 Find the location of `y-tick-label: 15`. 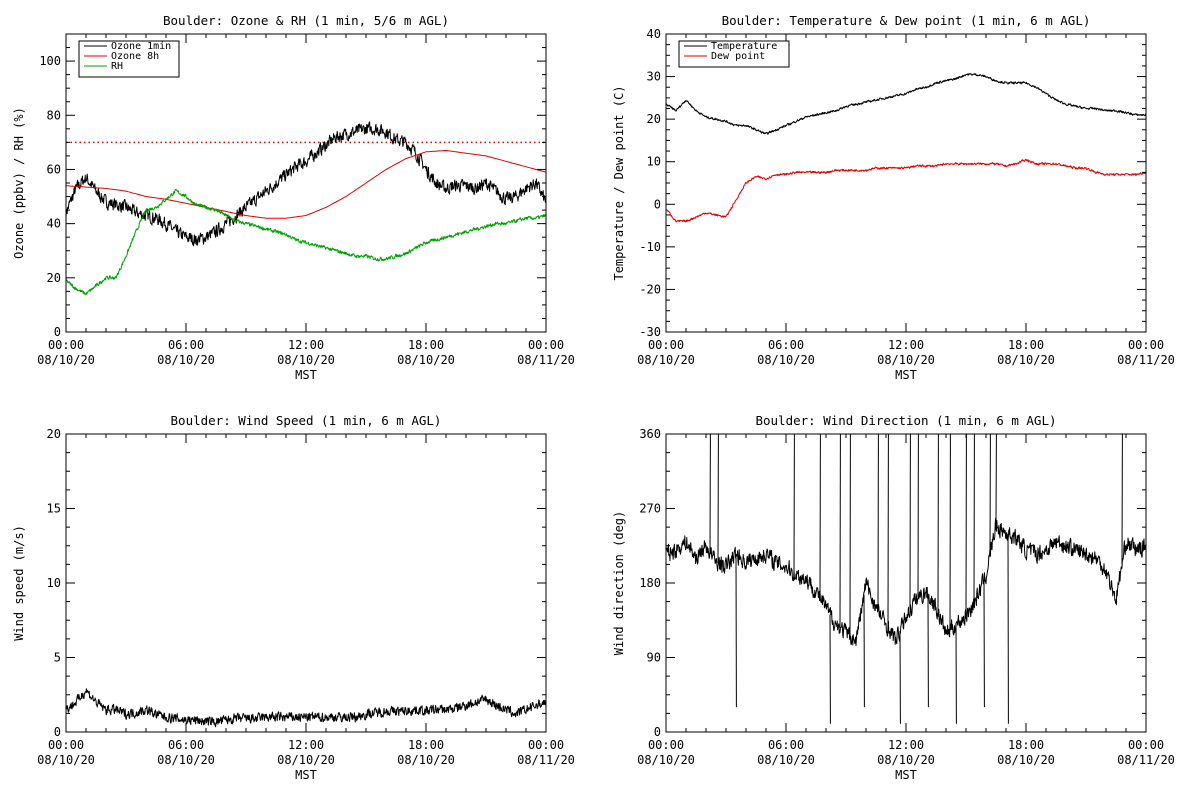

y-tick-label: 15 is located at coordinates (54, 509).